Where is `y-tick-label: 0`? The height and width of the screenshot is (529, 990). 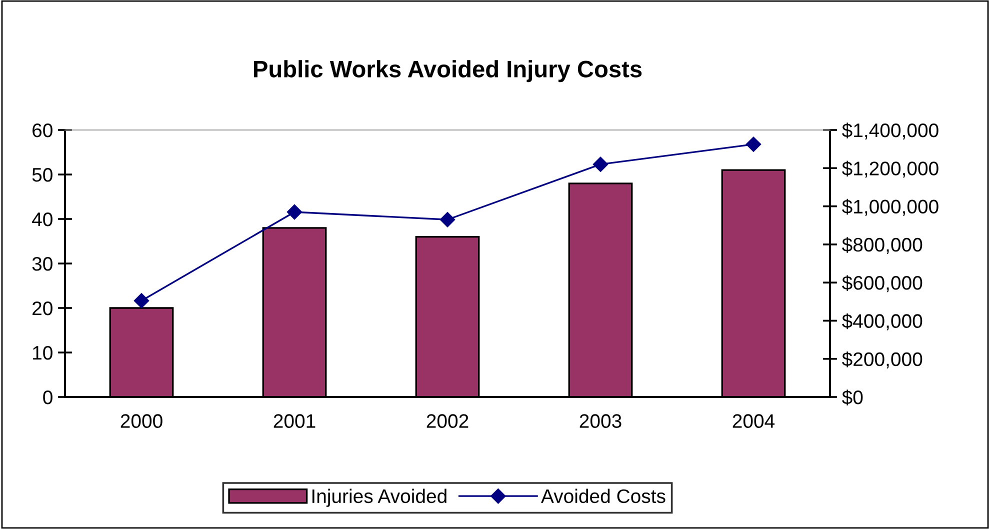 y-tick-label: 0 is located at coordinates (47, 397).